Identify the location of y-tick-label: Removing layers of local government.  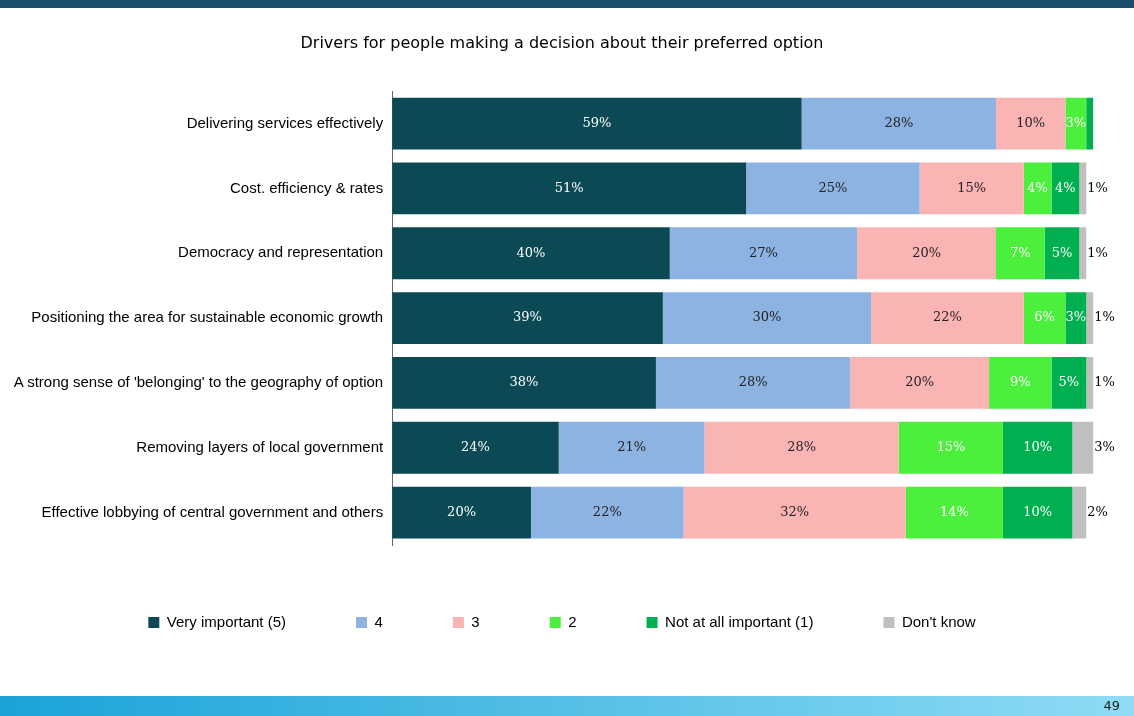
(260, 446).